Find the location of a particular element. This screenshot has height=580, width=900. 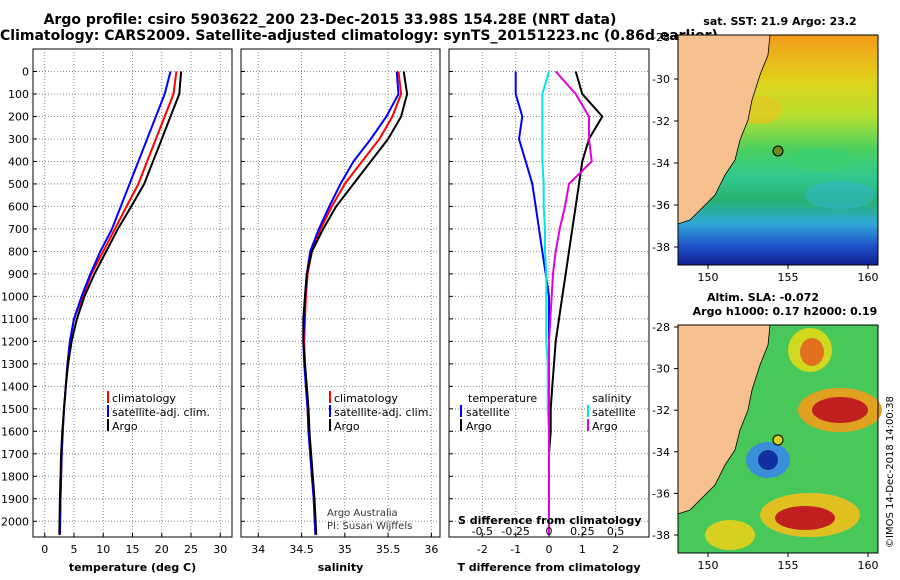

difference-series-temperature-satellite is located at coordinates (532, 303).